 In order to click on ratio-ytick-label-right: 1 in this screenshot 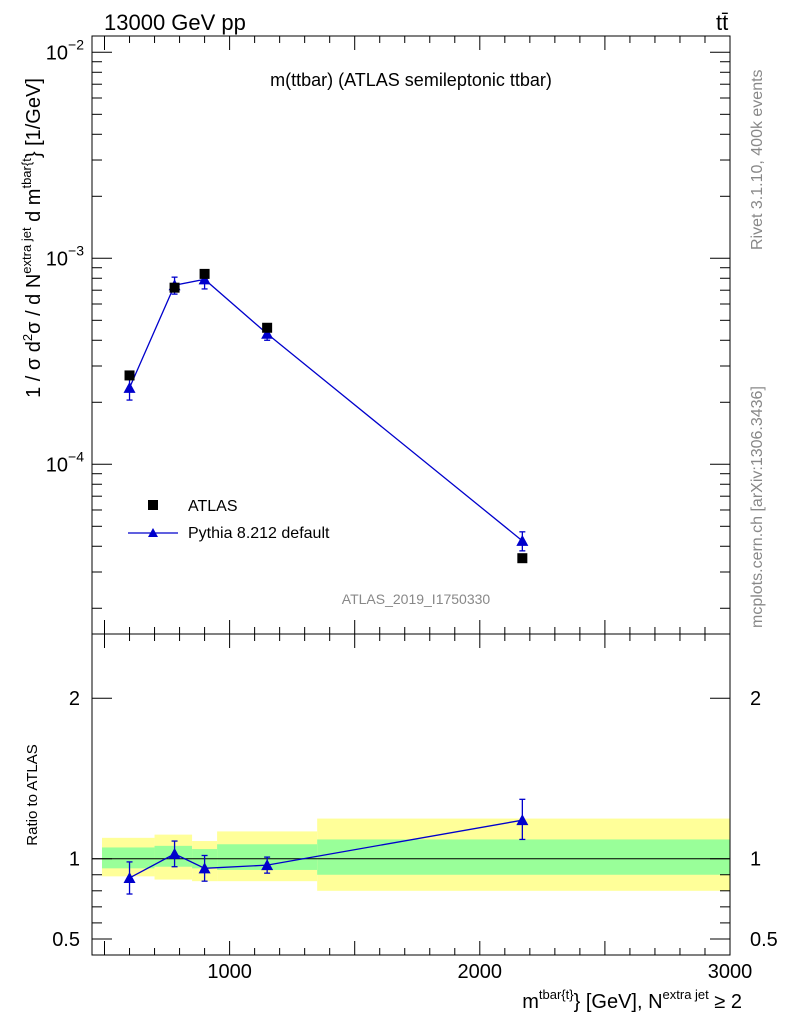, I will do `click(755, 860)`.